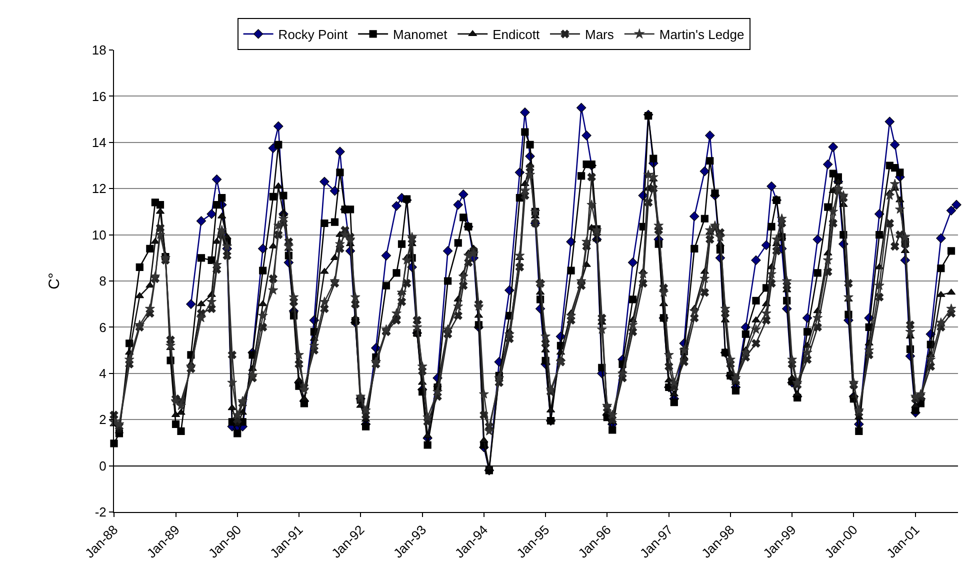  What do you see at coordinates (99, 142) in the screenshot?
I see `y-tick-label: 14` at bounding box center [99, 142].